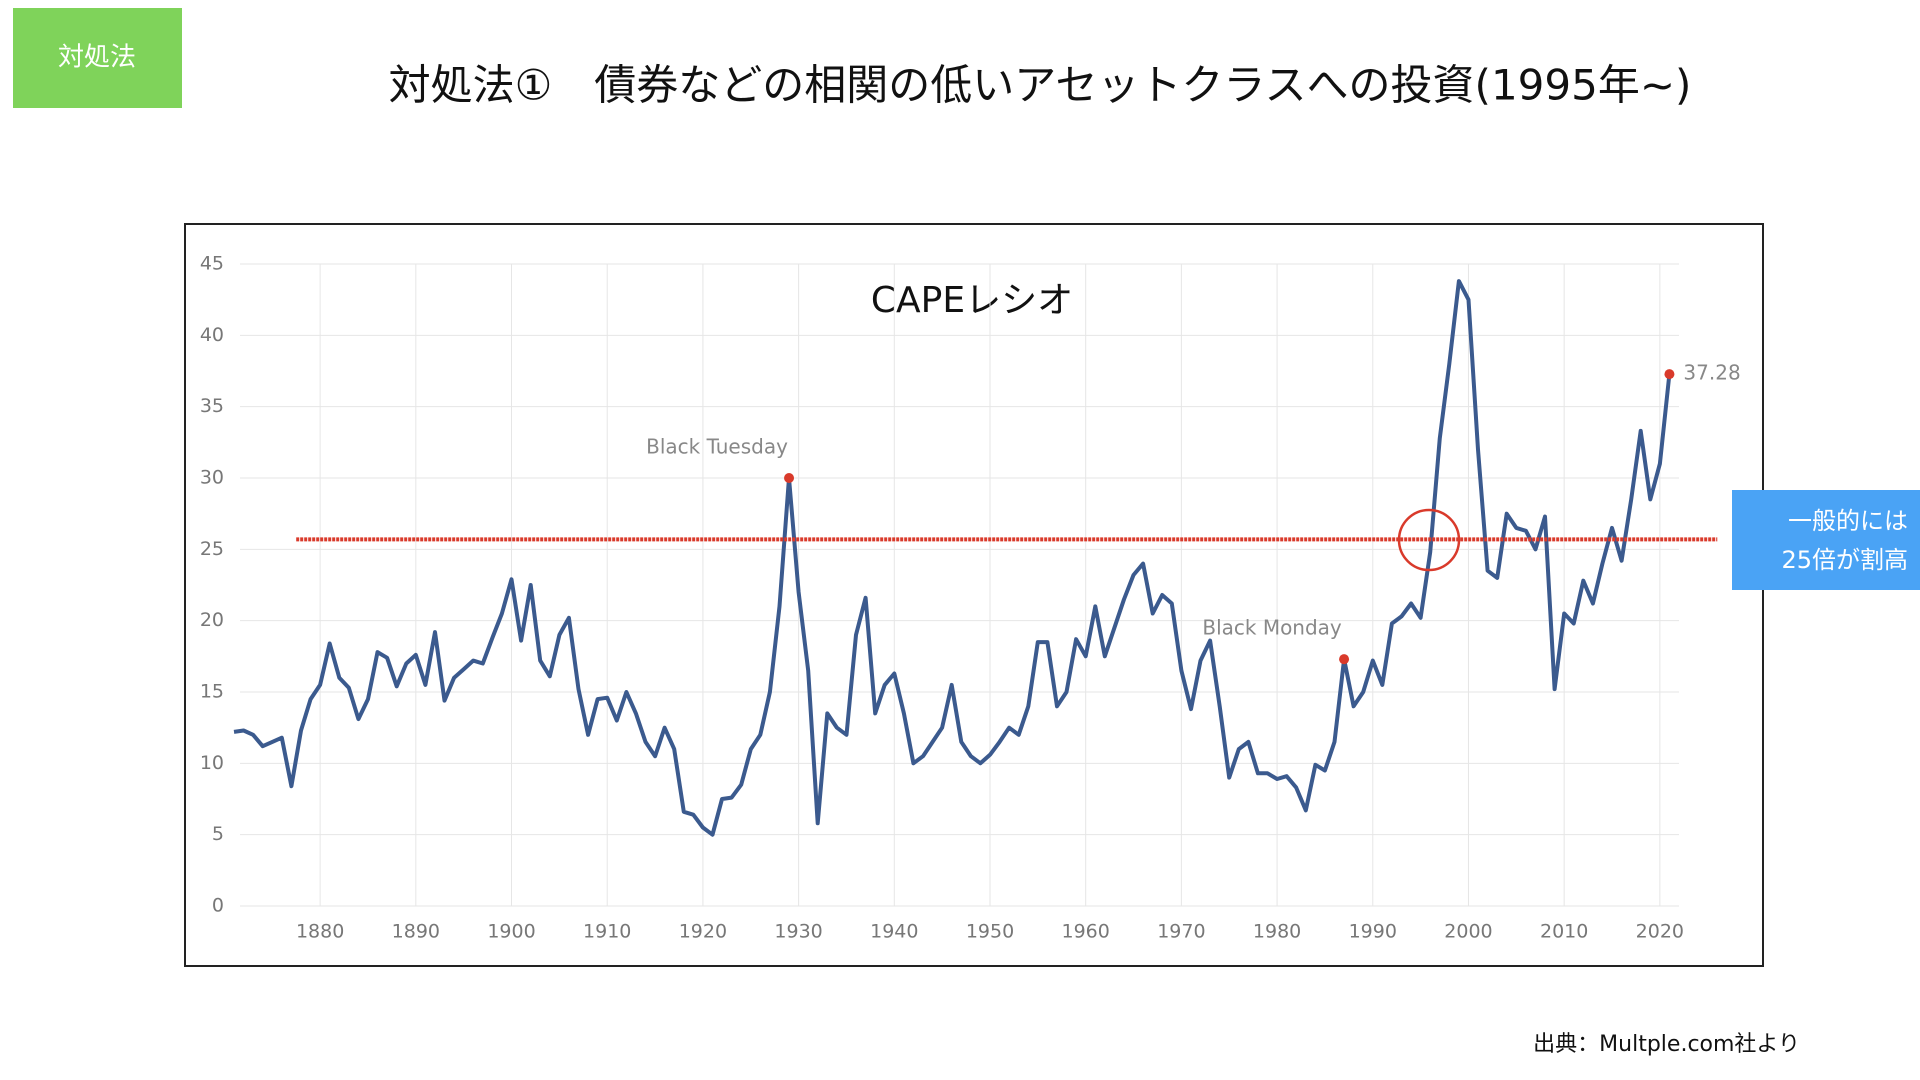 The height and width of the screenshot is (1080, 1920). I want to click on y-tick-label: 0, so click(218, 906).